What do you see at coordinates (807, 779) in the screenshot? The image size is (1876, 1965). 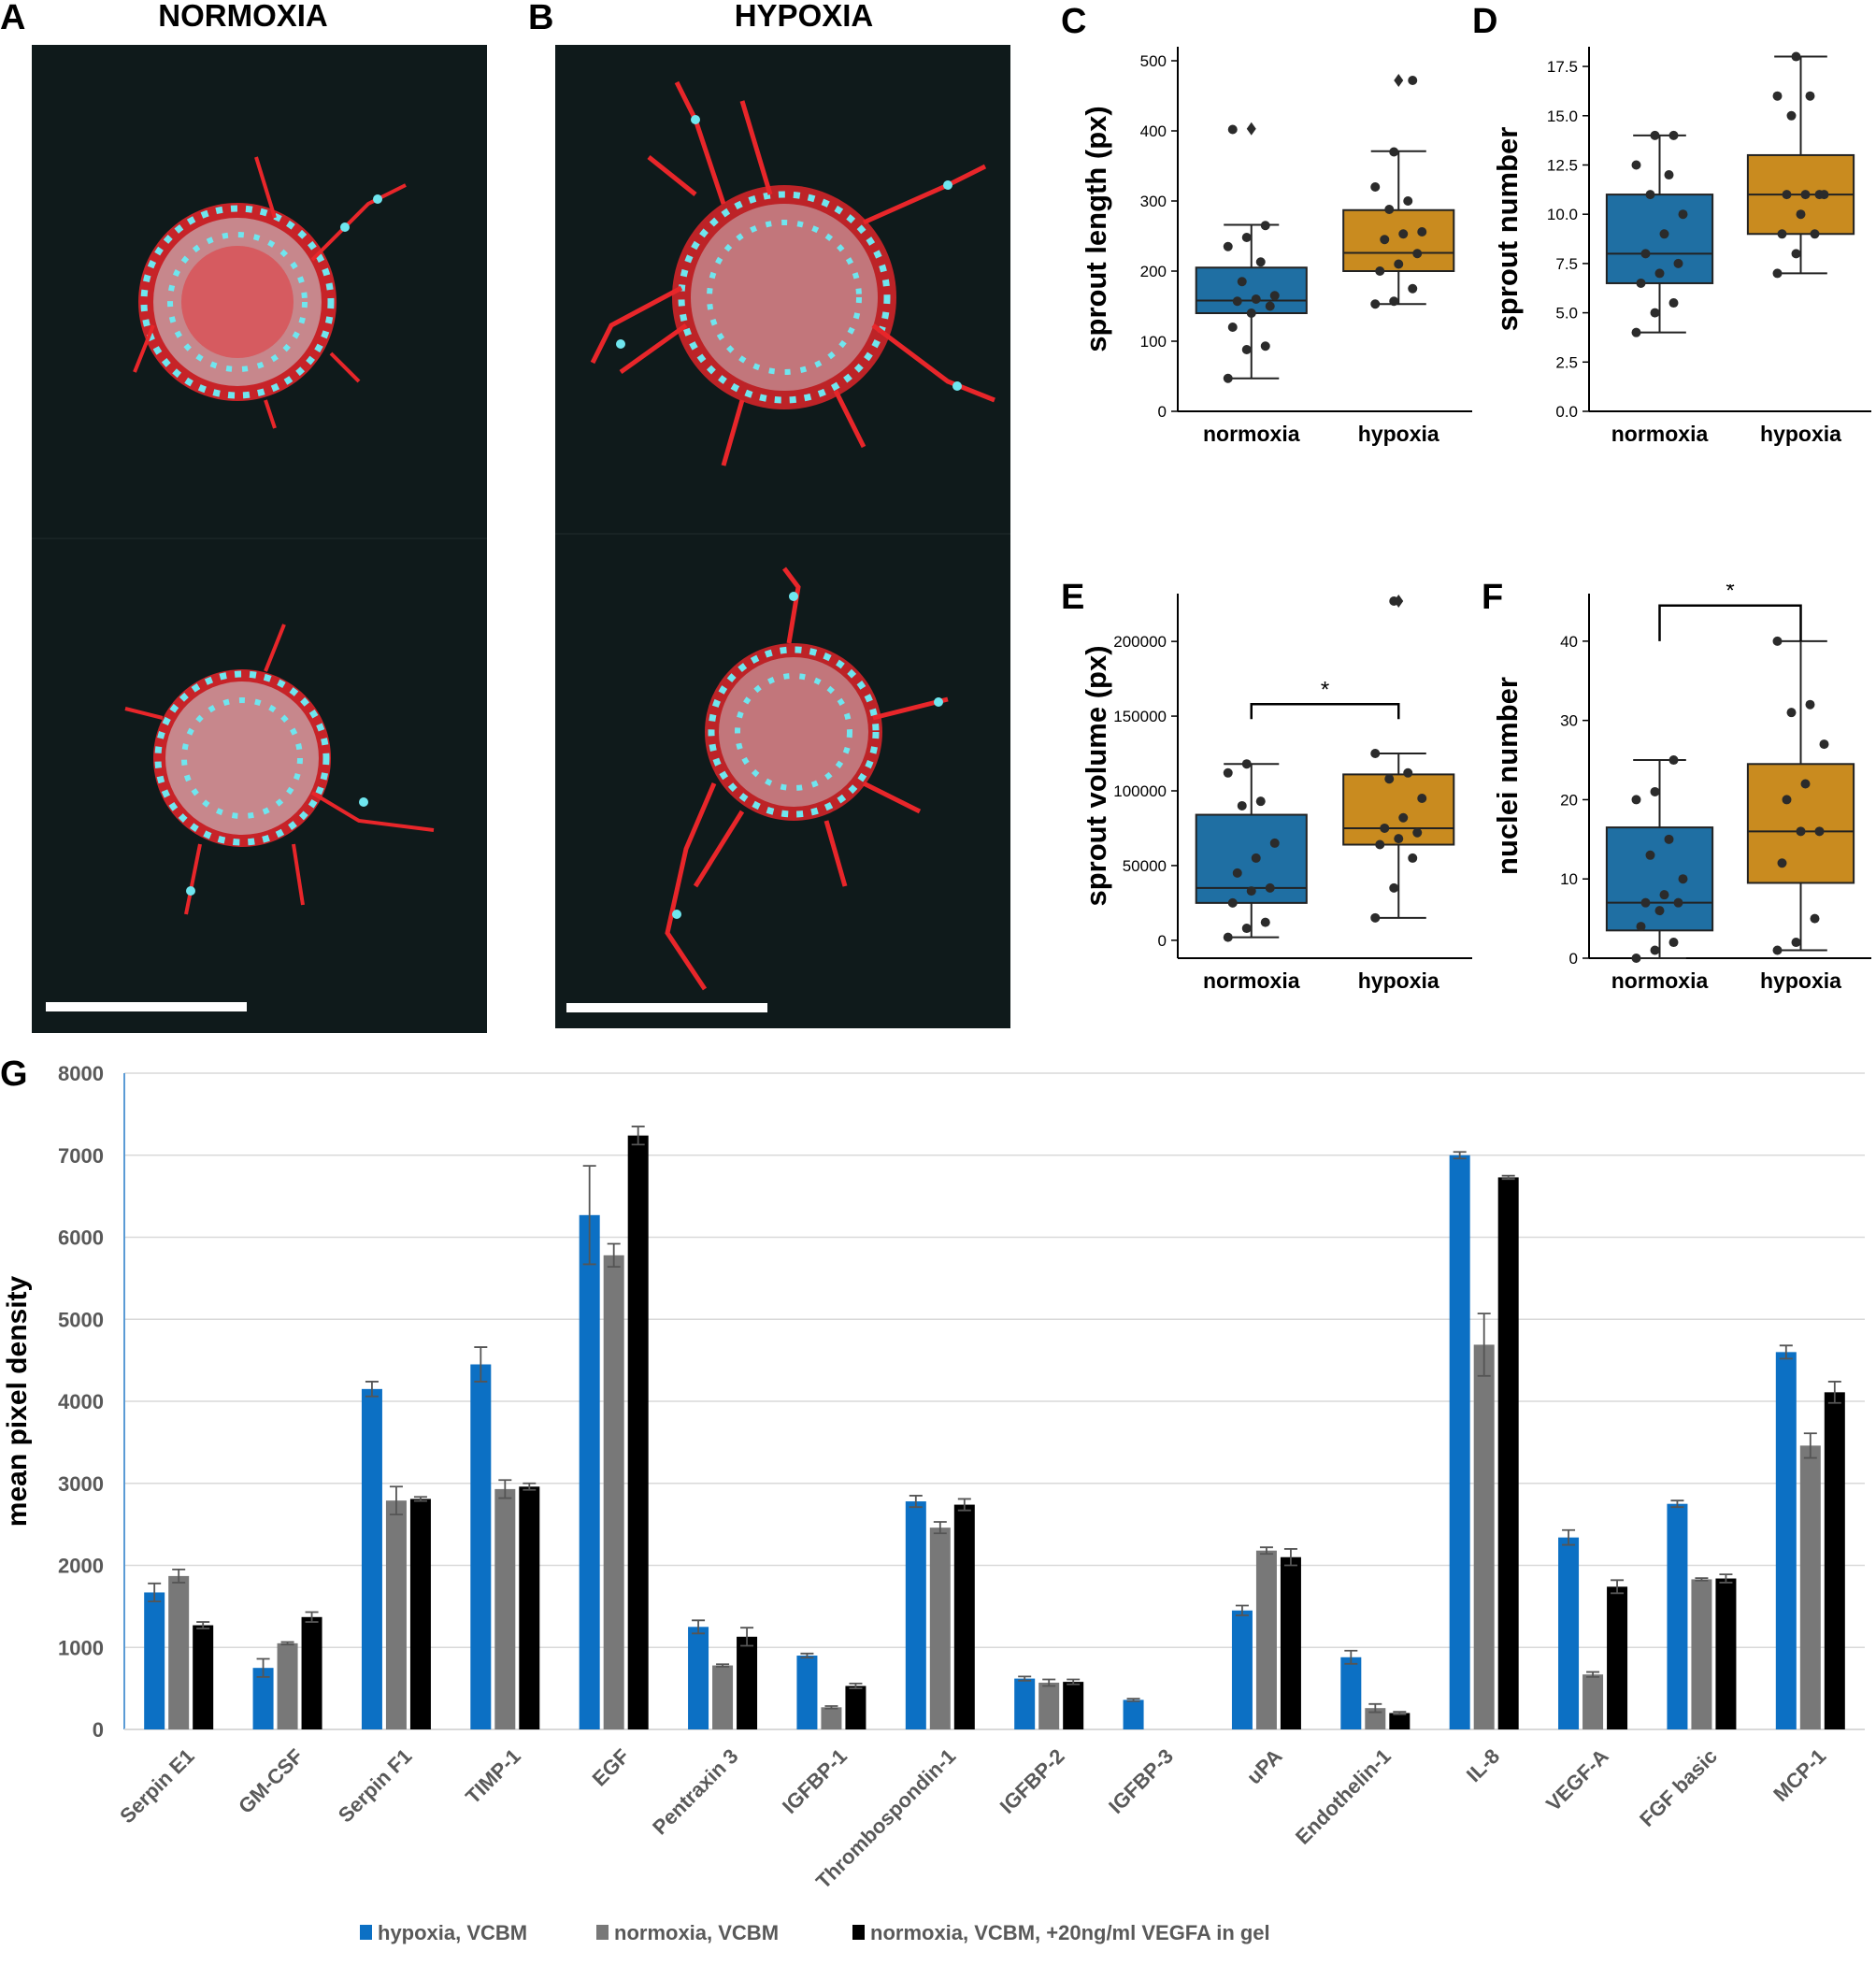 I see `spheroid-hypoxia-bottom` at bounding box center [807, 779].